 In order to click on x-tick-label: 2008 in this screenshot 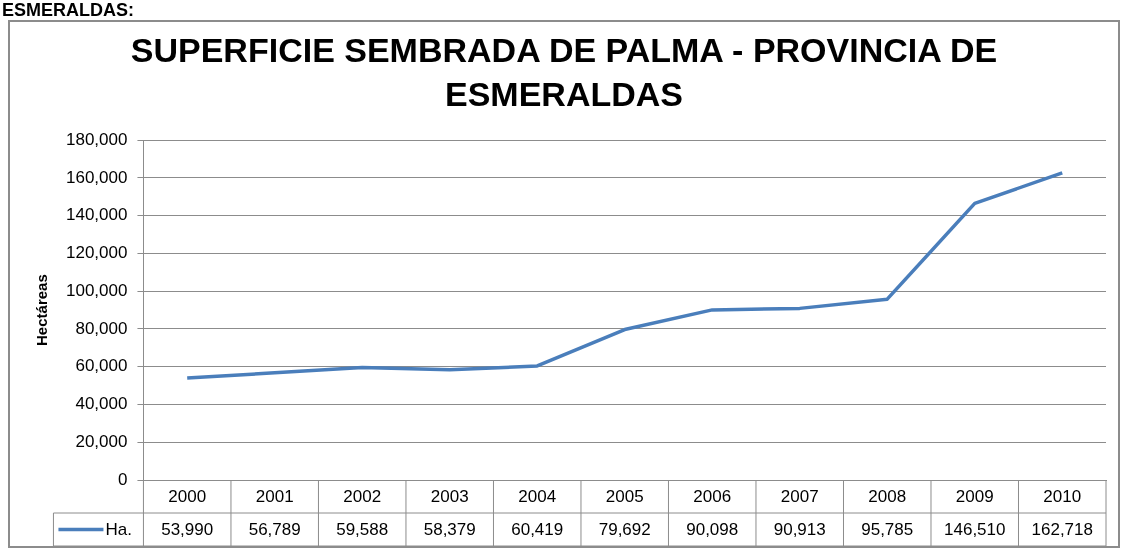, I will do `click(887, 497)`.